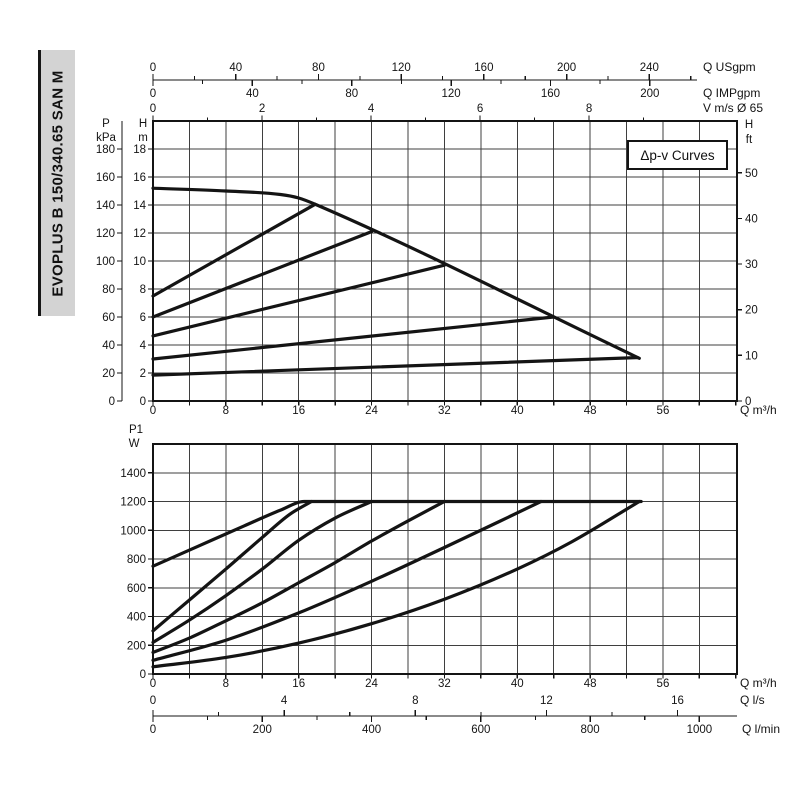 This screenshot has height=800, width=800. Describe the element at coordinates (751, 265) in the screenshot. I see `svg-text: 30` at that location.